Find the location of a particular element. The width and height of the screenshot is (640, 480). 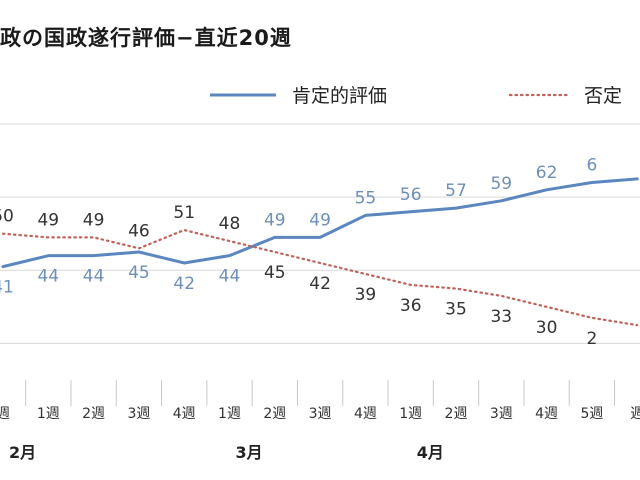

legend-label: 肯定的評価 is located at coordinates (339, 96).